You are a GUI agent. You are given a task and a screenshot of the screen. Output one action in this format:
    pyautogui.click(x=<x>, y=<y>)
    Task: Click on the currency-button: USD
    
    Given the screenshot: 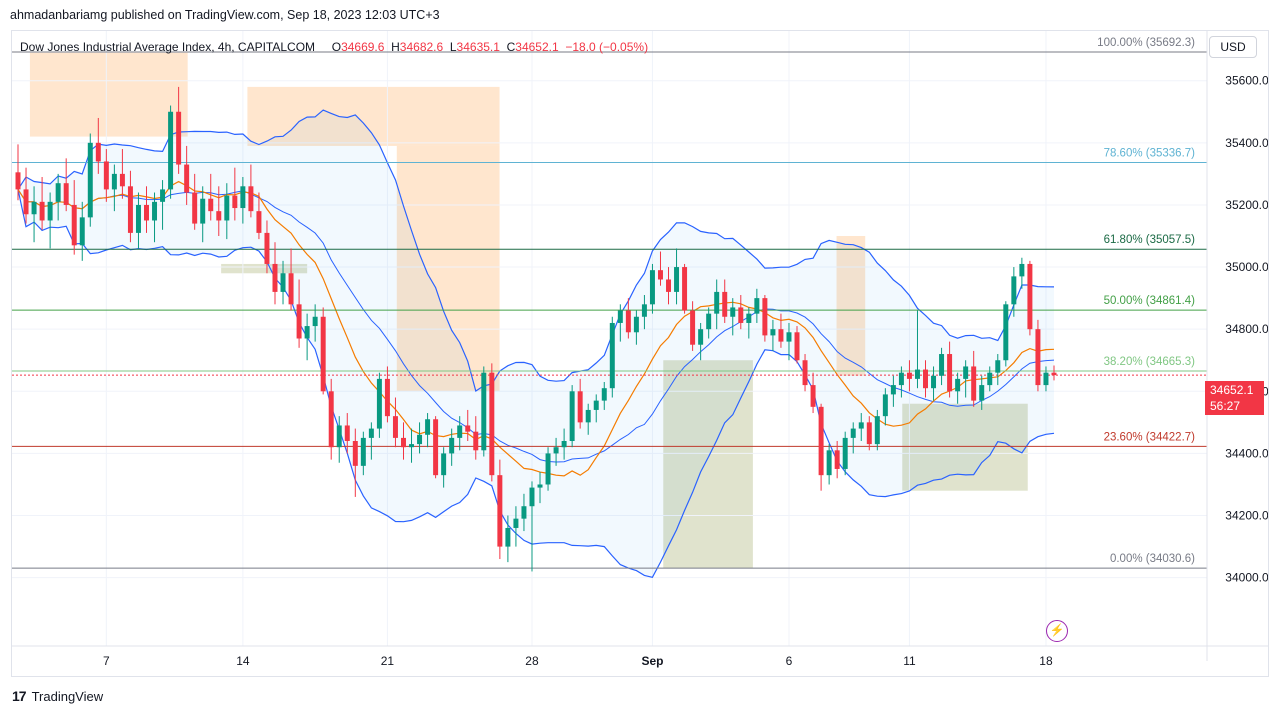 What is the action you would take?
    pyautogui.click(x=1233, y=47)
    